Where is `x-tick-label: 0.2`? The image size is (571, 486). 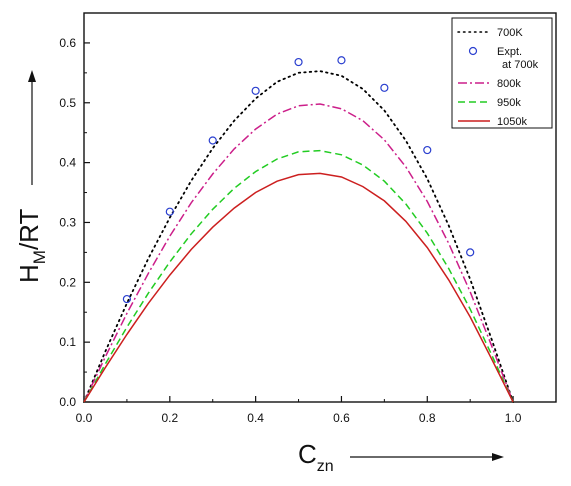 x-tick-label: 0.2 is located at coordinates (169, 418).